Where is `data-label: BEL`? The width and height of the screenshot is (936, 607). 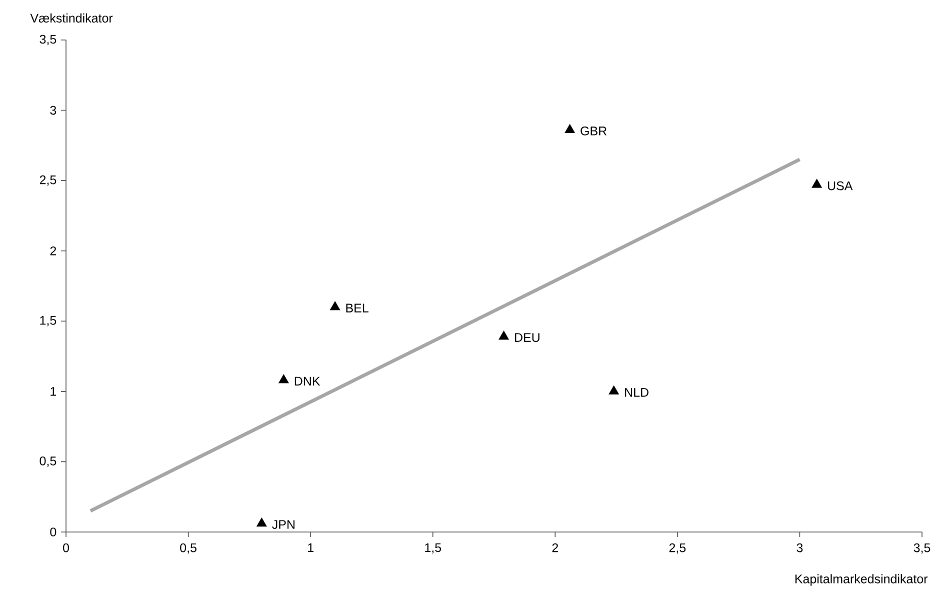
data-label: BEL is located at coordinates (357, 308).